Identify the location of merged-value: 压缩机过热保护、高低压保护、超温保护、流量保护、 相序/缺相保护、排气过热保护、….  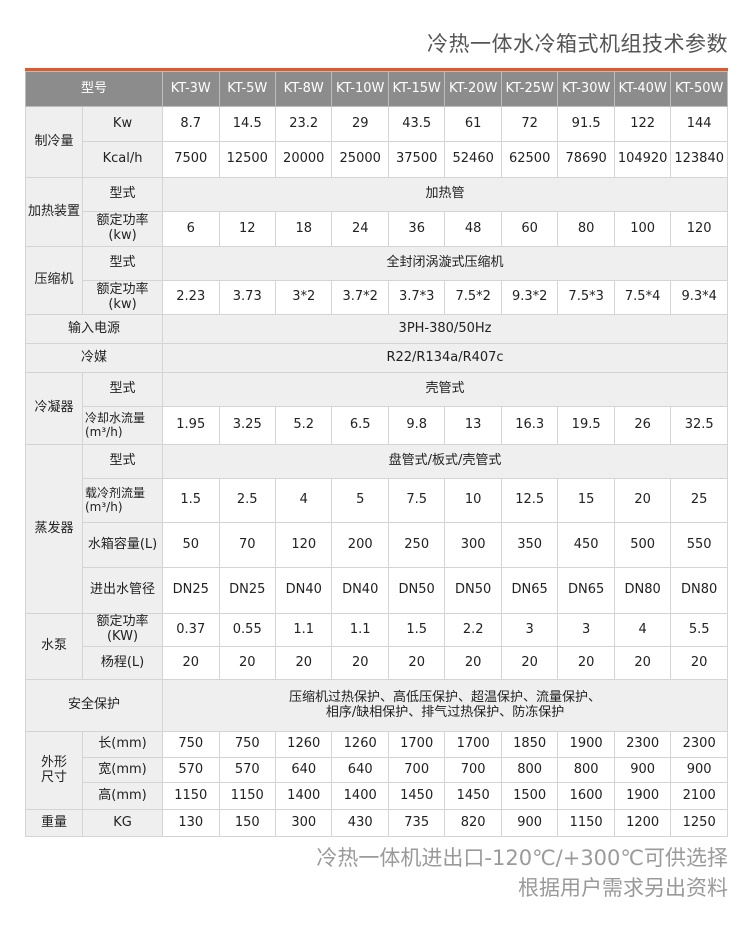
(445, 705).